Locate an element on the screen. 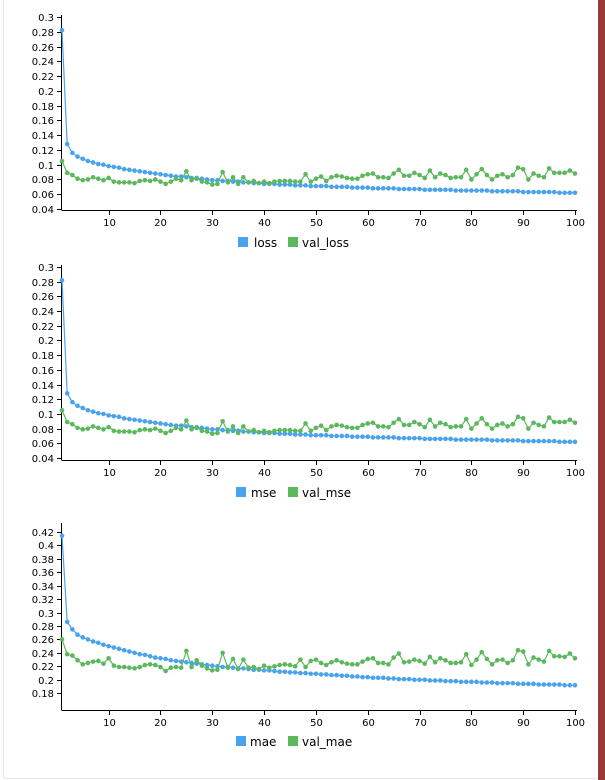  legend-label-loss: loss is located at coordinates (265, 243).